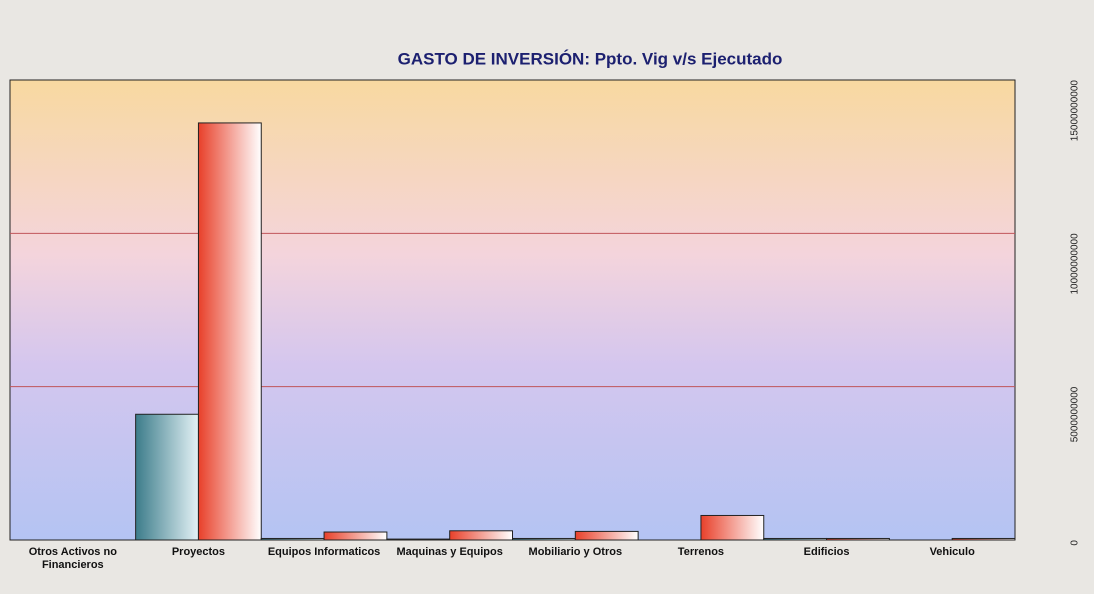 The image size is (1094, 594). I want to click on x-tick-label: Vehiculo, so click(952, 552).